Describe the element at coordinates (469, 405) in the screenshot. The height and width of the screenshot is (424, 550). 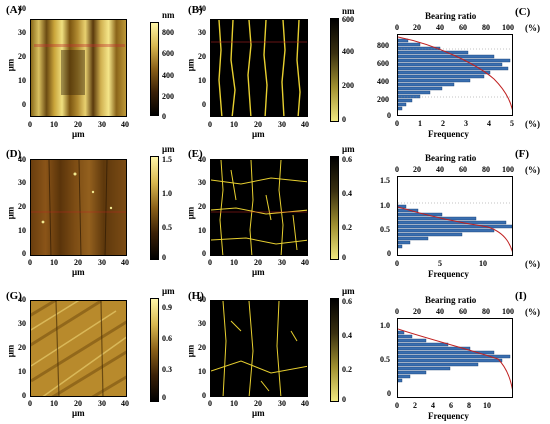
I see `bottom-tick: 8` at that location.